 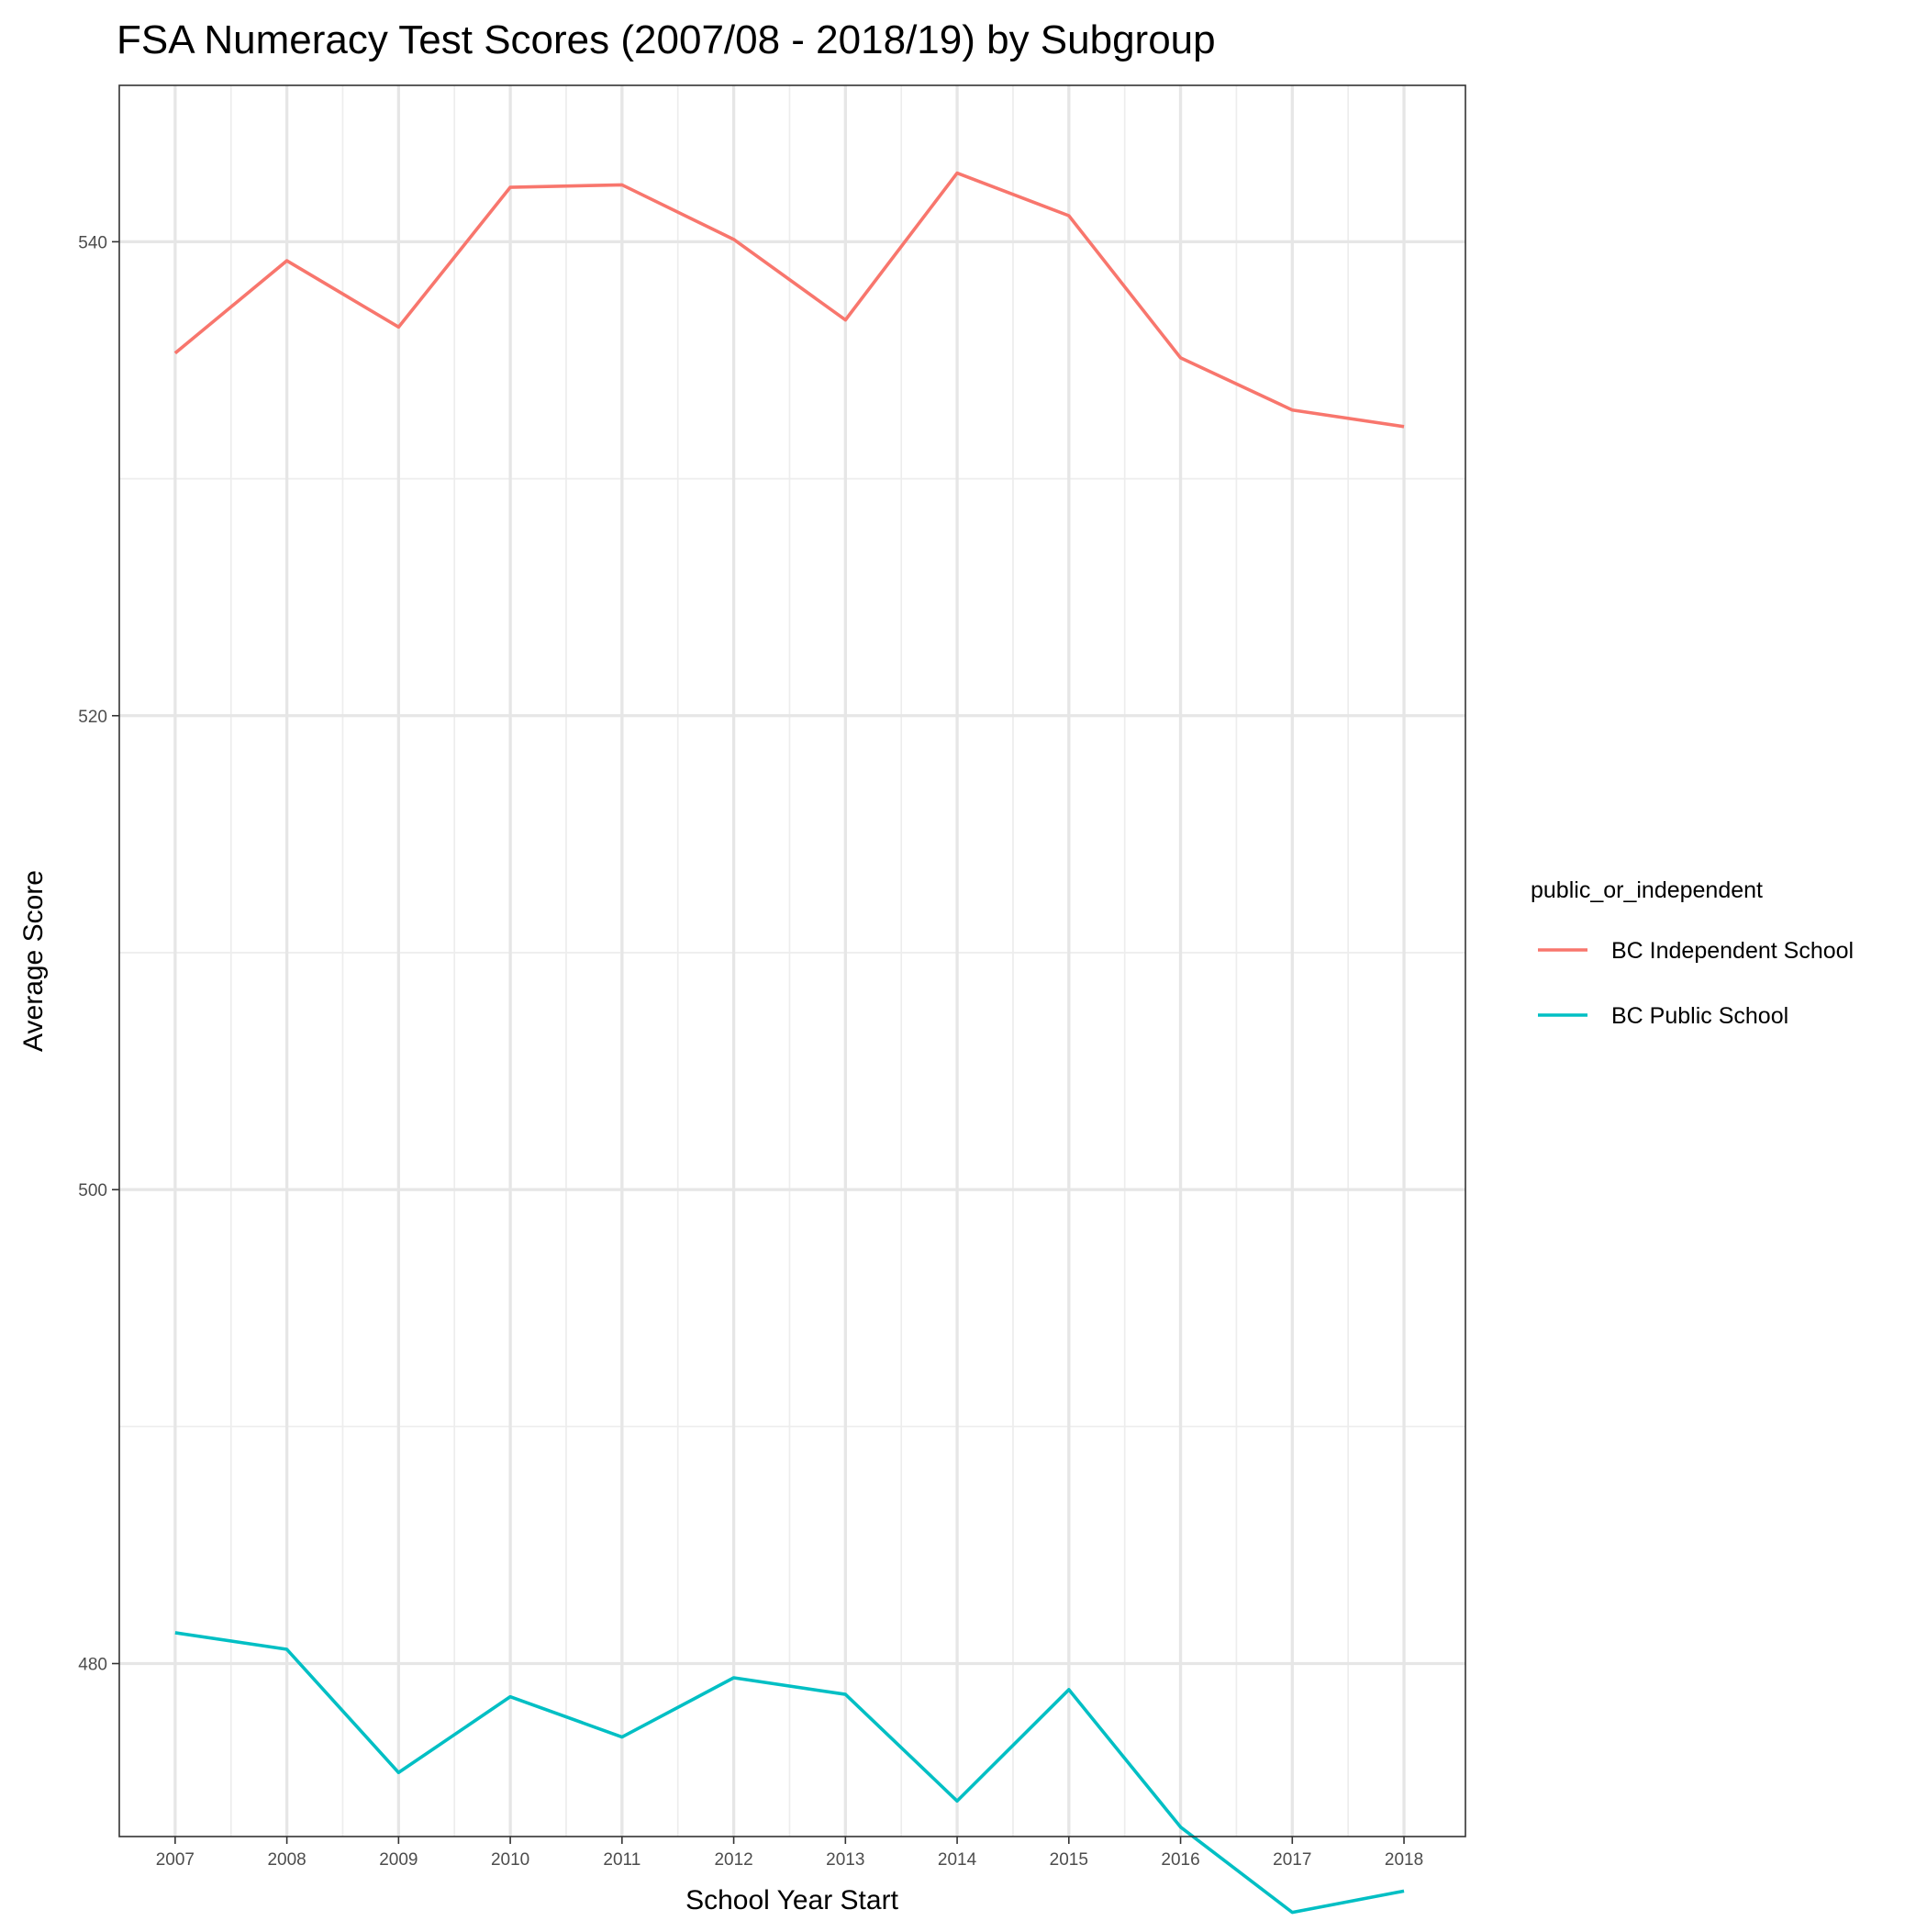 What do you see at coordinates (92, 242) in the screenshot?
I see `y-tick-label: 540` at bounding box center [92, 242].